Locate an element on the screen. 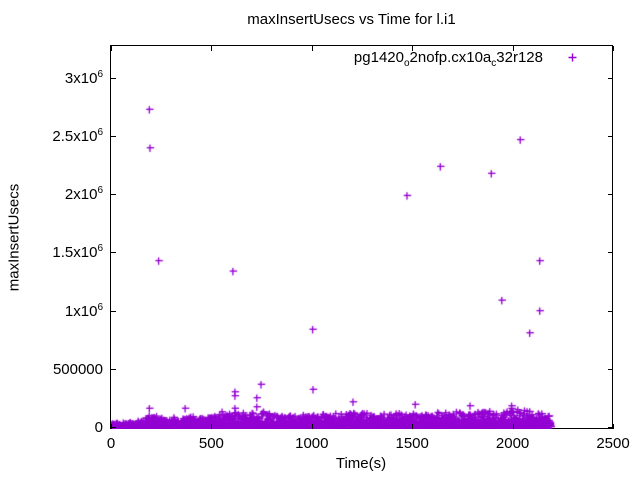 This screenshot has height=480, width=640. y-tick-label: 500000 is located at coordinates (77, 369).